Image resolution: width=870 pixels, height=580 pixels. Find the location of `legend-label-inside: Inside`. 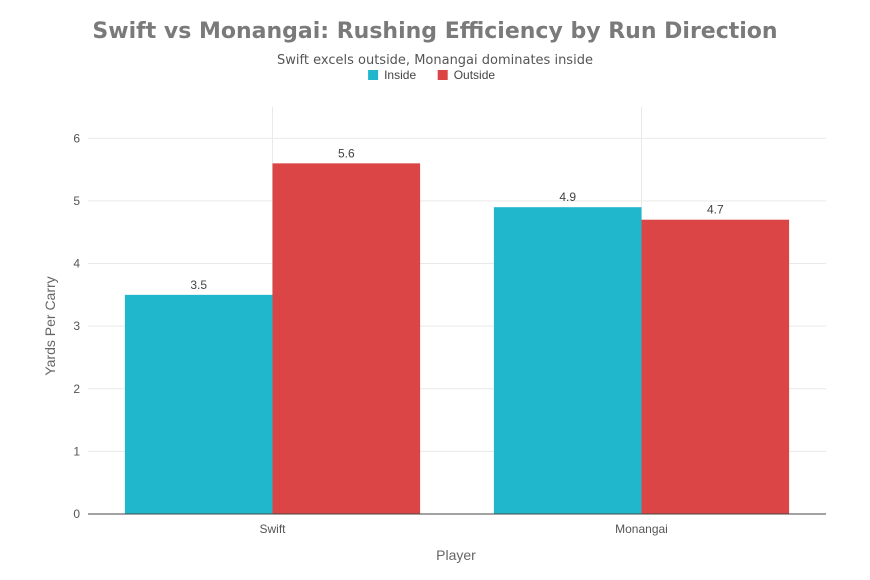

legend-label-inside: Inside is located at coordinates (400, 75).